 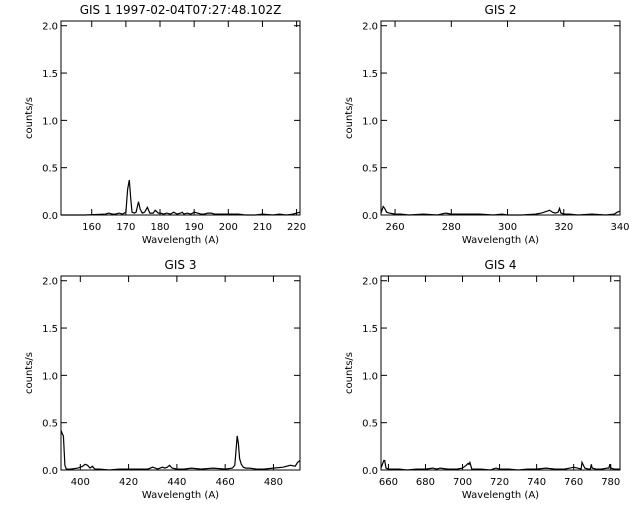 I want to click on x-tick-label: 460, so click(x=225, y=482).